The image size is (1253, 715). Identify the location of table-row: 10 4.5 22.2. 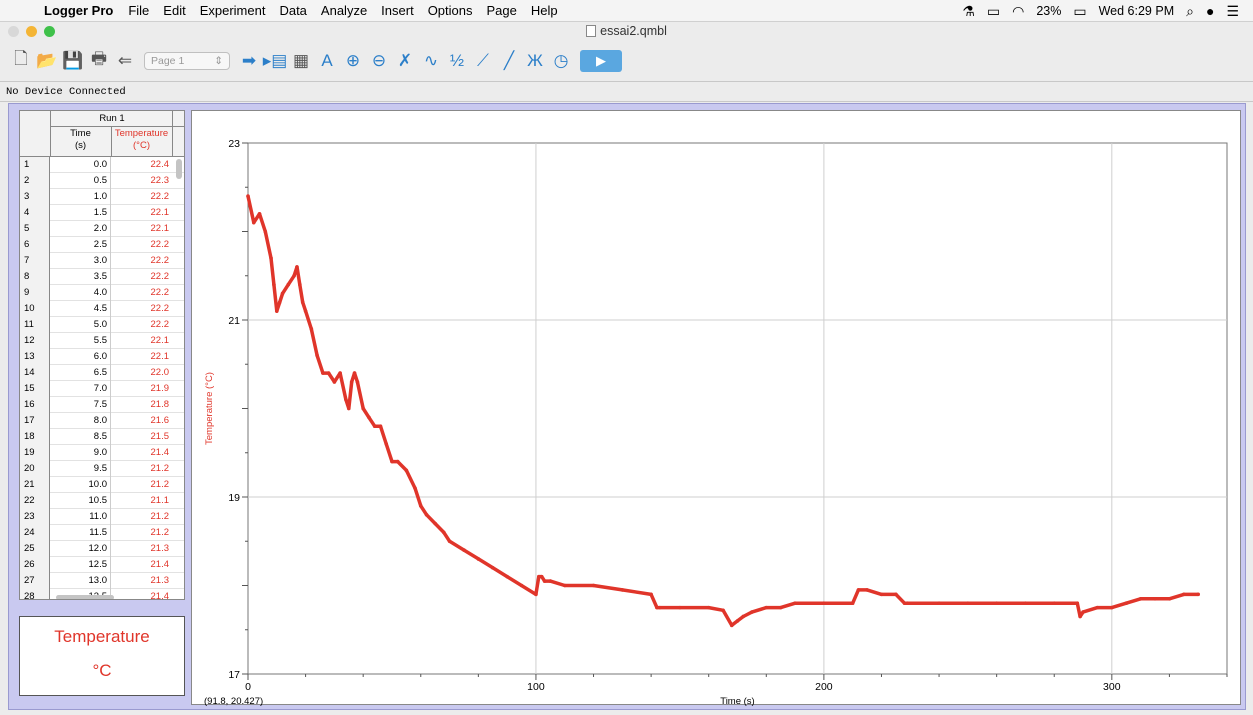
(102, 309).